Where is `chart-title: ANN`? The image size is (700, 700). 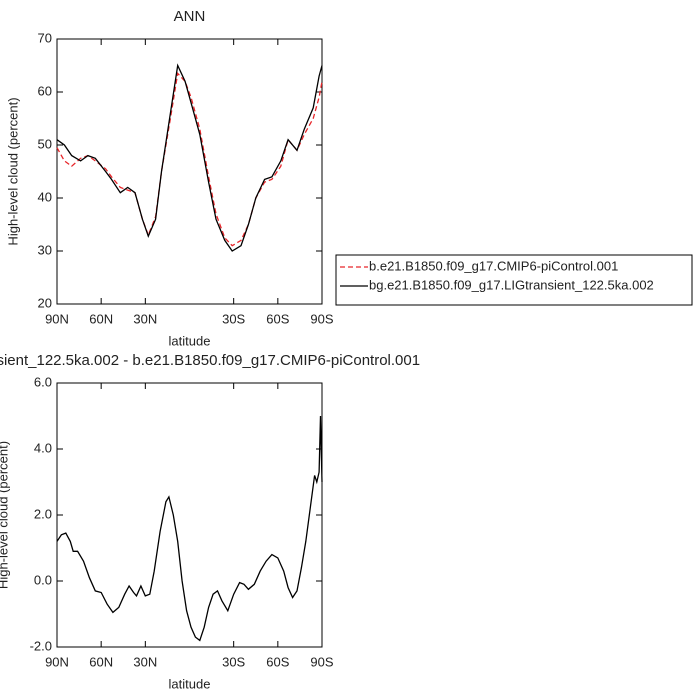
chart-title: ANN is located at coordinates (190, 16).